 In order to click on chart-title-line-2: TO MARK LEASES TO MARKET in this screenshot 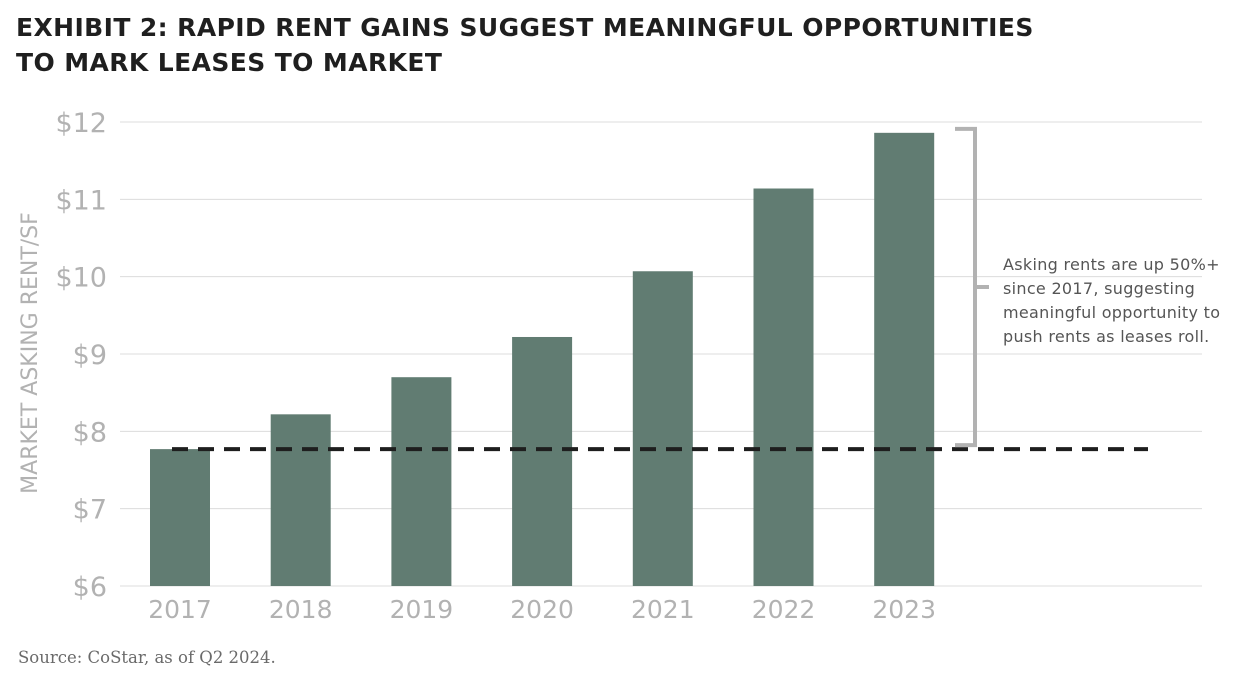, I will do `click(229, 62)`.